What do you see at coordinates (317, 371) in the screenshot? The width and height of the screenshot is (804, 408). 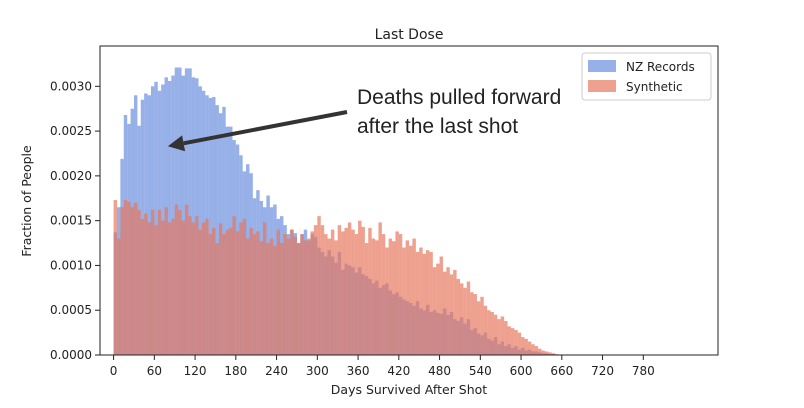 I see `x-tick-label: 300` at bounding box center [317, 371].